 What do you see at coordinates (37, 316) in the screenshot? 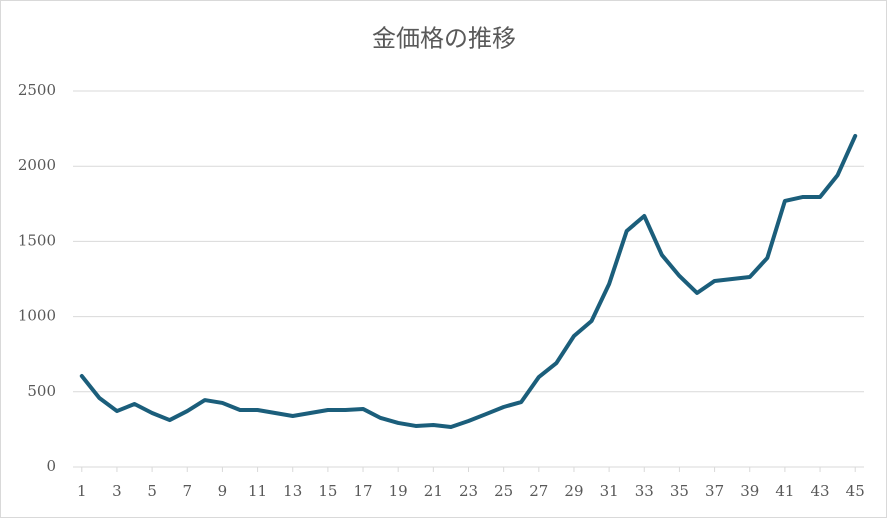
I see `y-tick-label: 1000` at bounding box center [37, 316].